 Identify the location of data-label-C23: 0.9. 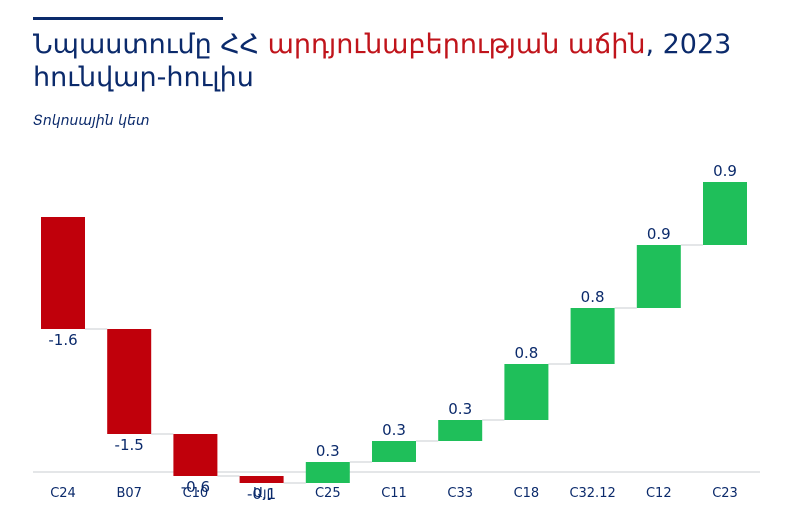
(725, 171).